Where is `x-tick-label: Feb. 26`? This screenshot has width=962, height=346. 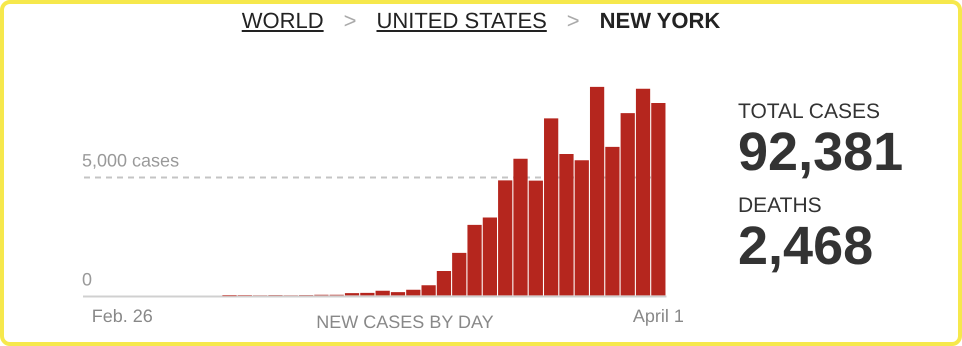
x-tick-label: Feb. 26 is located at coordinates (122, 316).